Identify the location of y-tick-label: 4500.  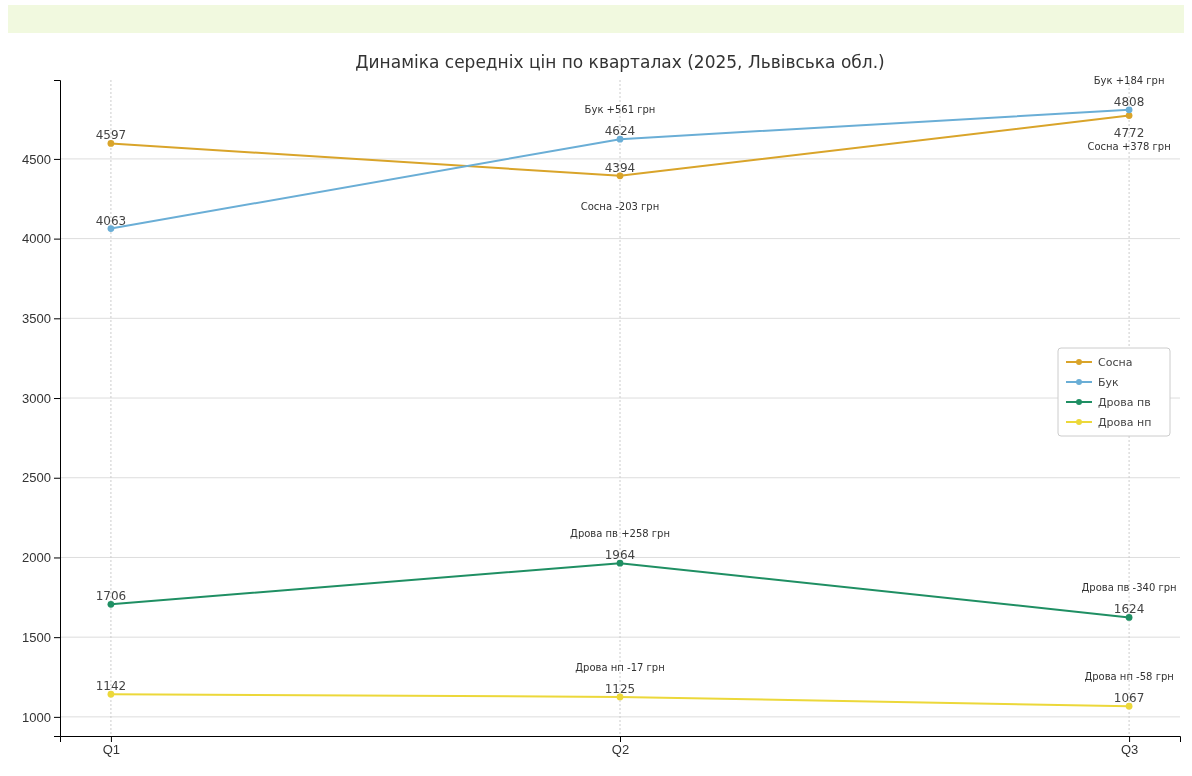
(36, 159).